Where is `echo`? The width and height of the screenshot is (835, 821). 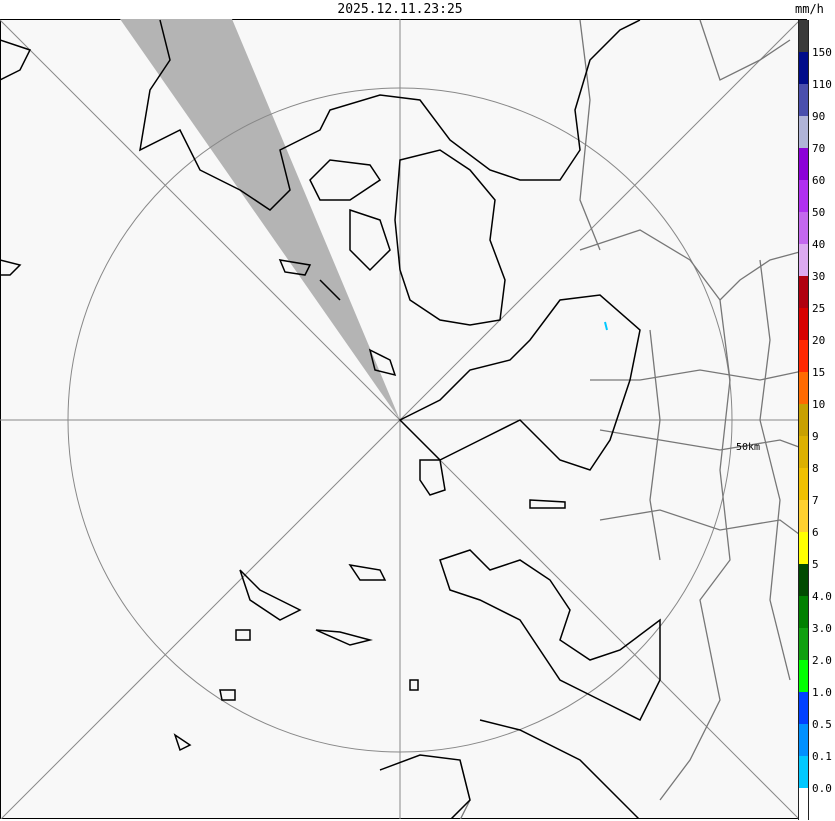
echo is located at coordinates (606, 326).